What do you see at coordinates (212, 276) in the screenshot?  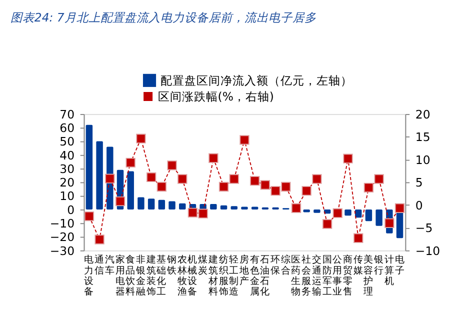 I see `x-tick-label: 建筑材料` at bounding box center [212, 276].